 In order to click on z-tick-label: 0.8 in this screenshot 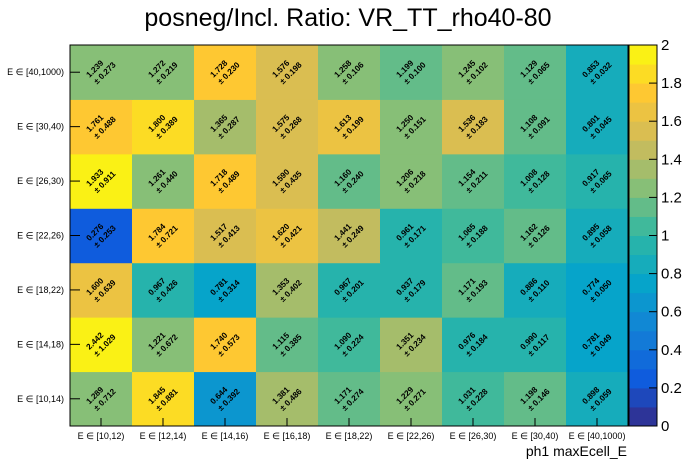, I will do `click(671, 274)`.